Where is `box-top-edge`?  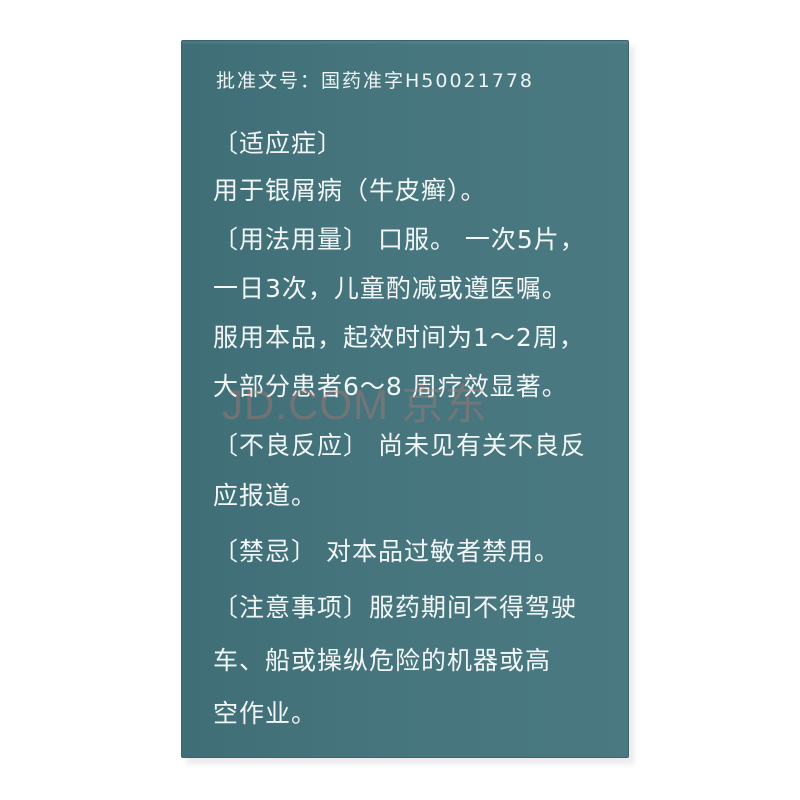 box-top-edge is located at coordinates (405, 42).